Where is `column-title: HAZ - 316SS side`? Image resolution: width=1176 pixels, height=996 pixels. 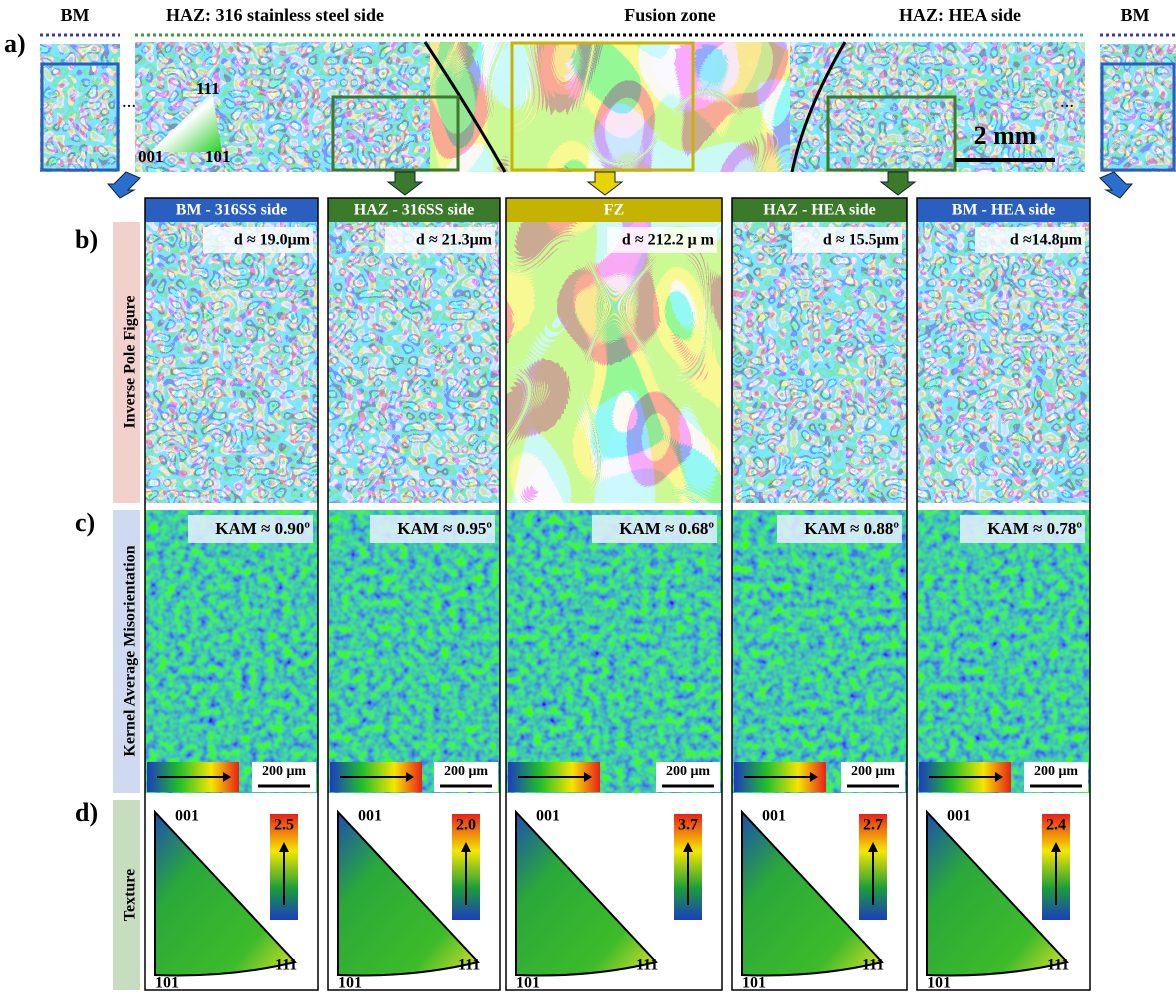
column-title: HAZ - 316SS side is located at coordinates (414, 210).